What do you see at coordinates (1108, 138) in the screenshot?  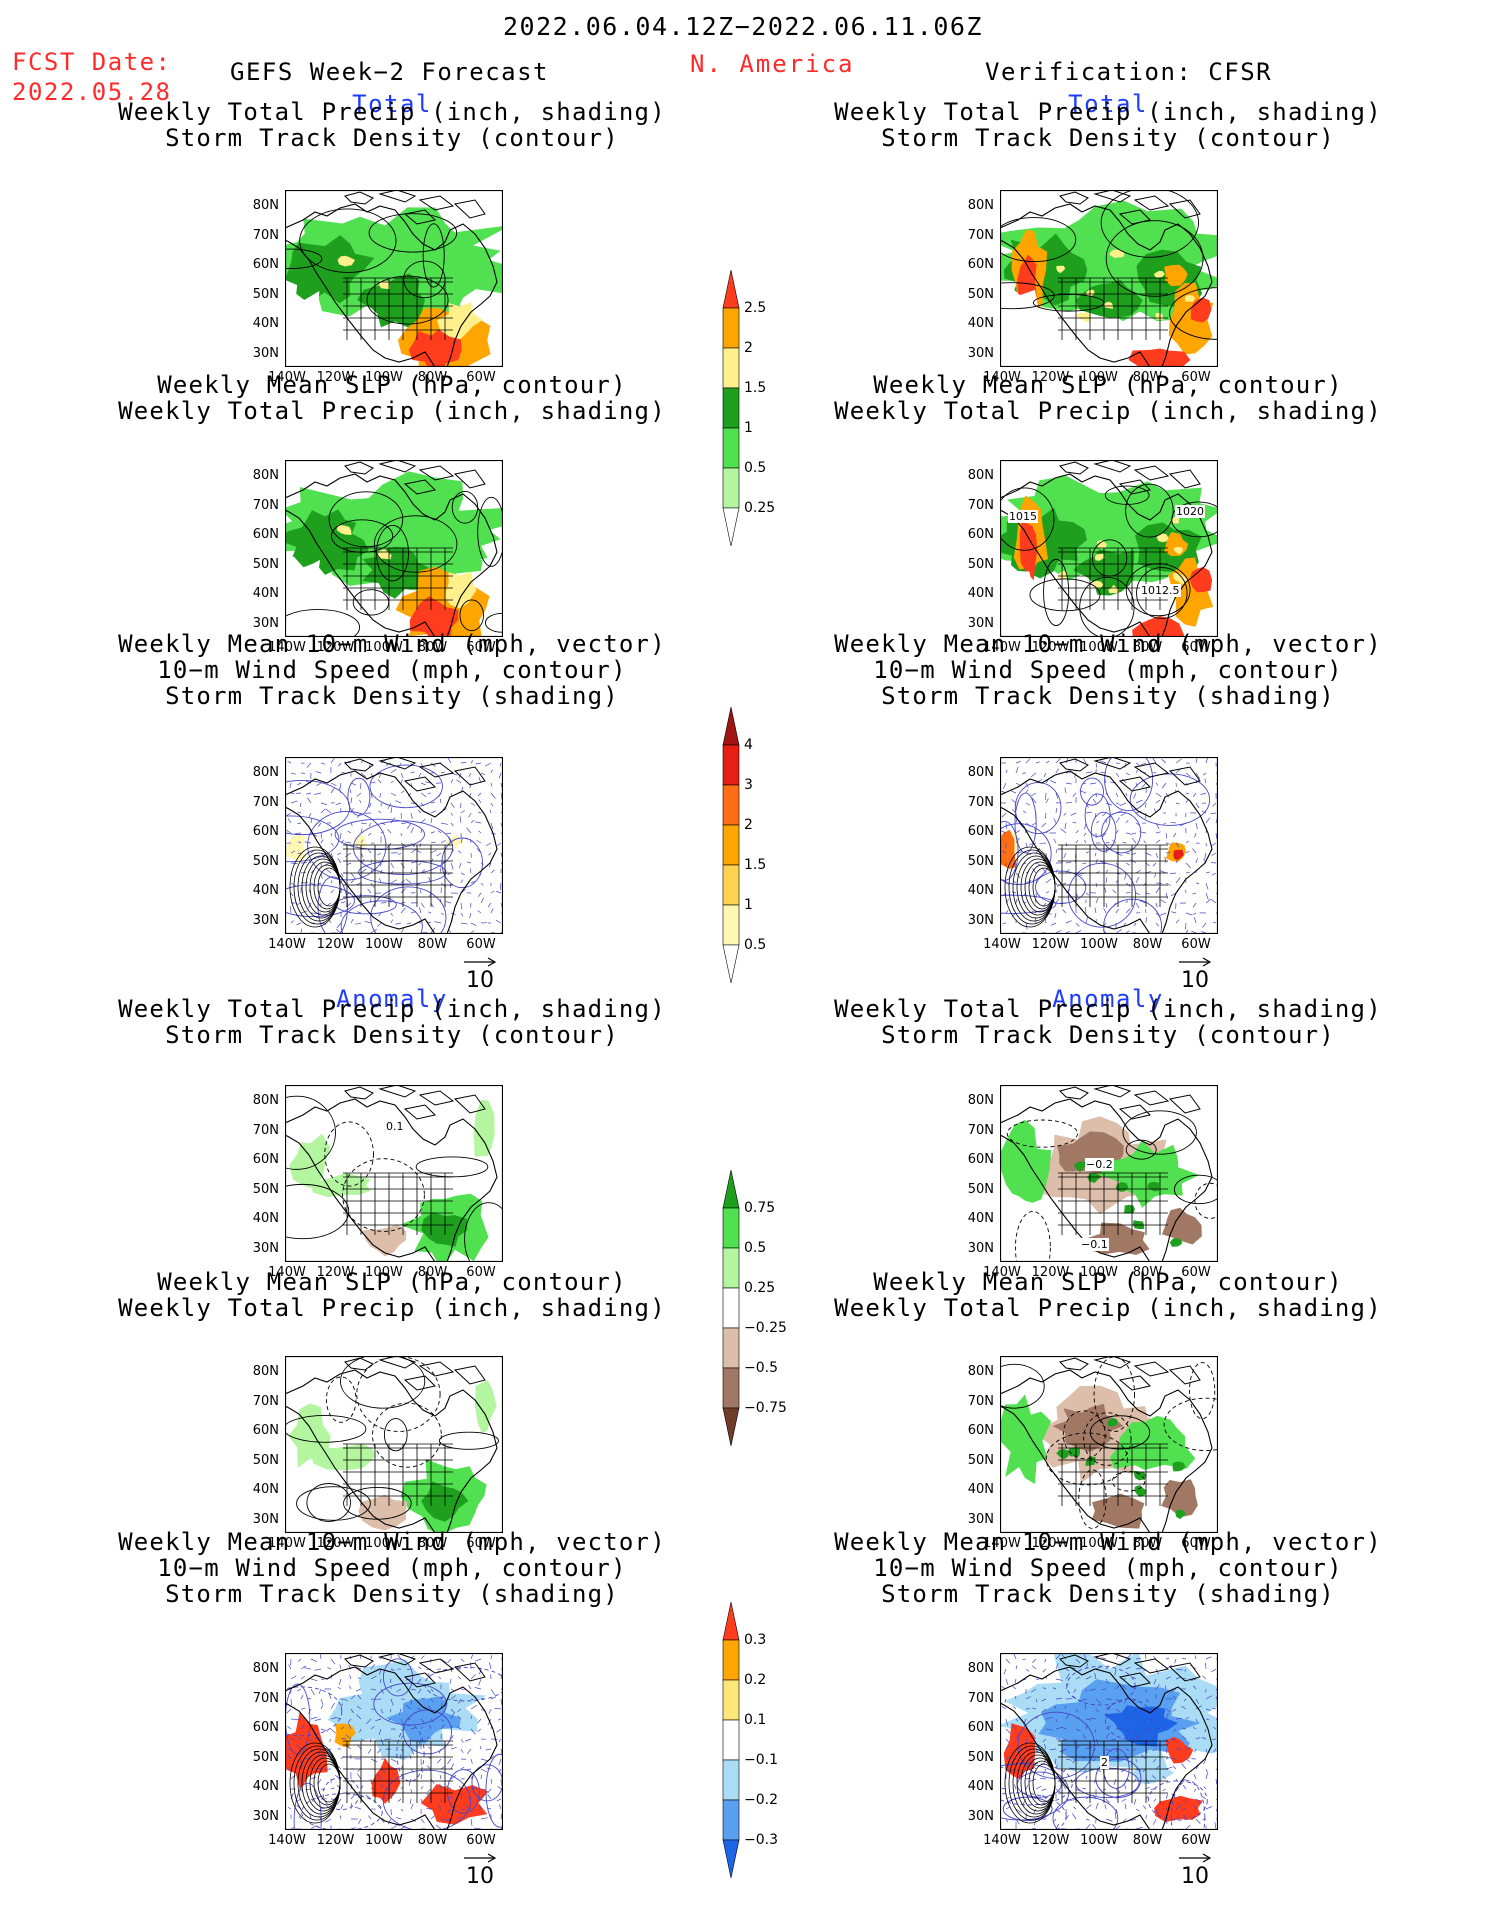 I see `panel-title-line: Storm Track Density (contour)` at bounding box center [1108, 138].